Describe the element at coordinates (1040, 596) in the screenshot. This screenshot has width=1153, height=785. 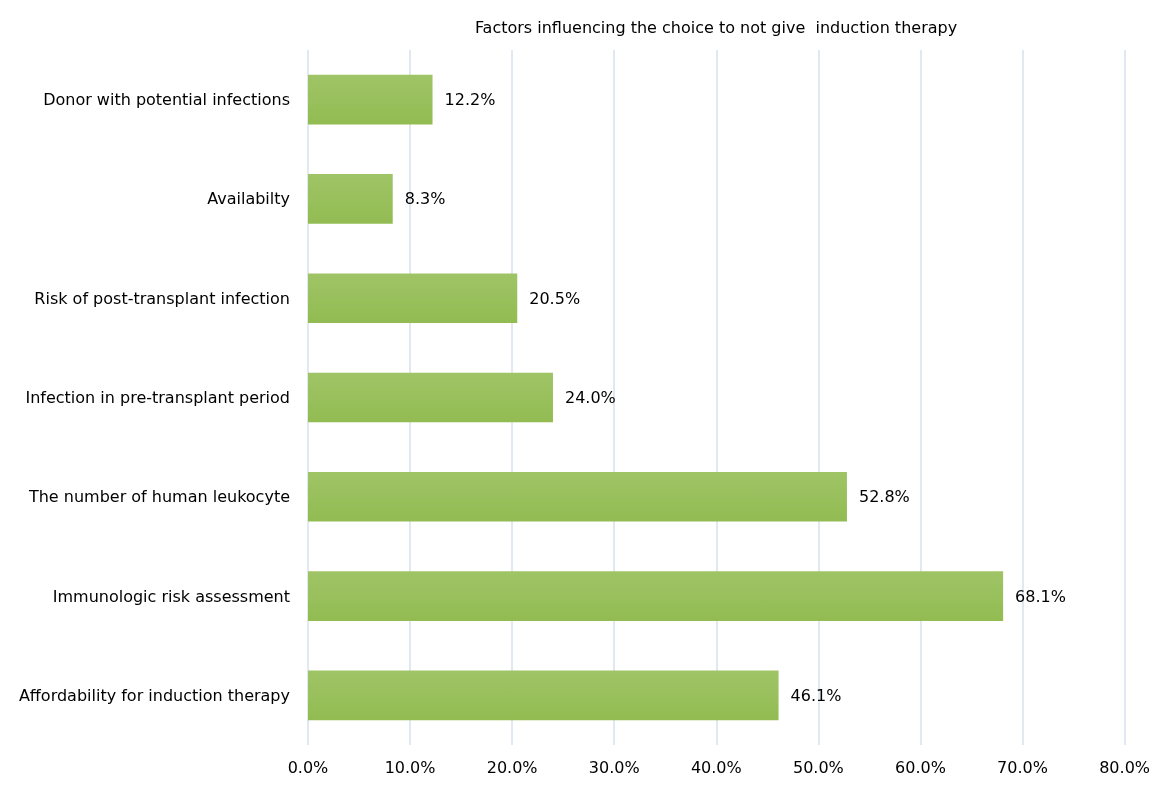
I see `data-label: 68.1%` at that location.